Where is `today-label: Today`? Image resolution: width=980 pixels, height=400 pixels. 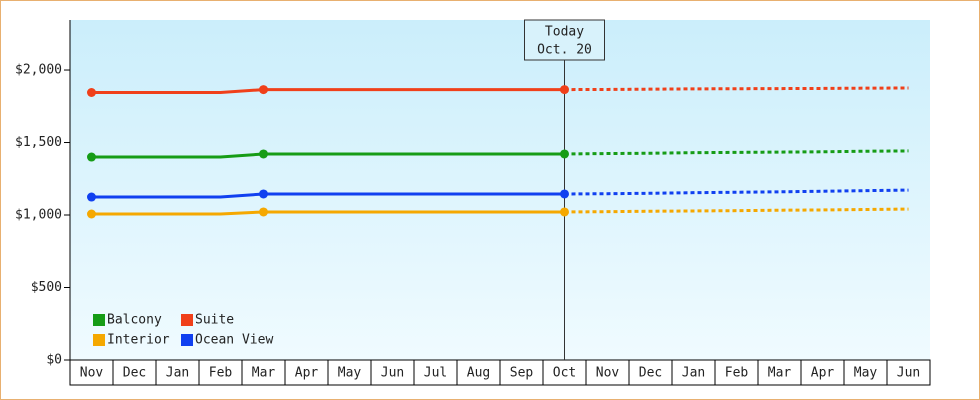
today-label: Today is located at coordinates (564, 32).